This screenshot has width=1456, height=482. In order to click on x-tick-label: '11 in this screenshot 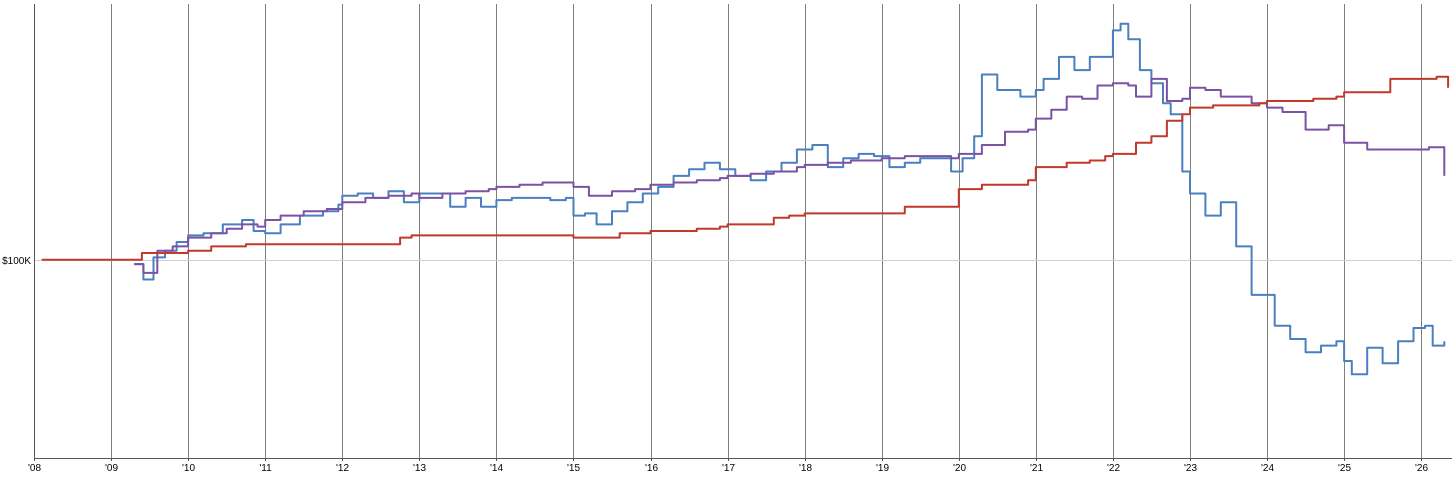, I will do `click(265, 468)`.